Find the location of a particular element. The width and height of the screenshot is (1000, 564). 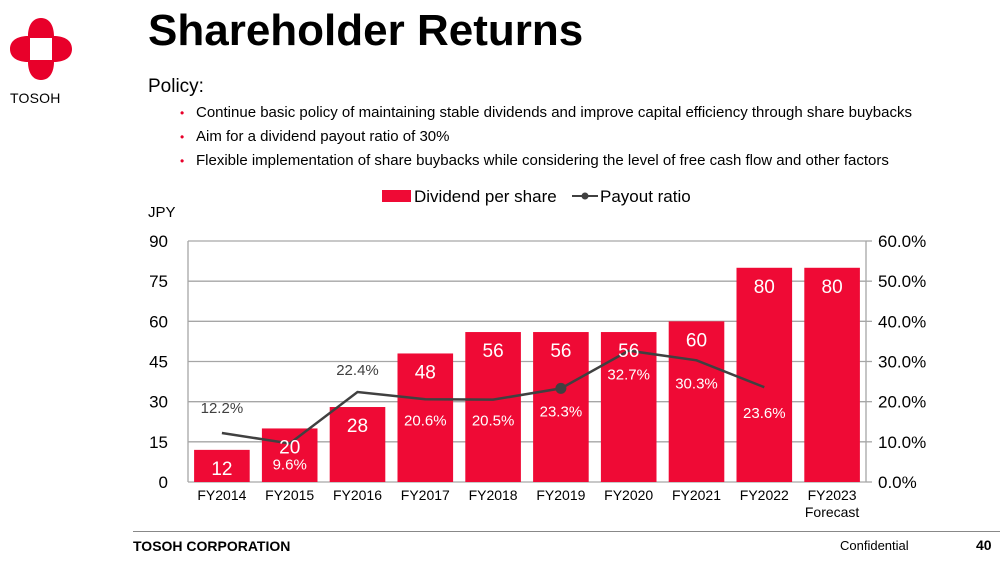

page-number: 40 is located at coordinates (984, 545).